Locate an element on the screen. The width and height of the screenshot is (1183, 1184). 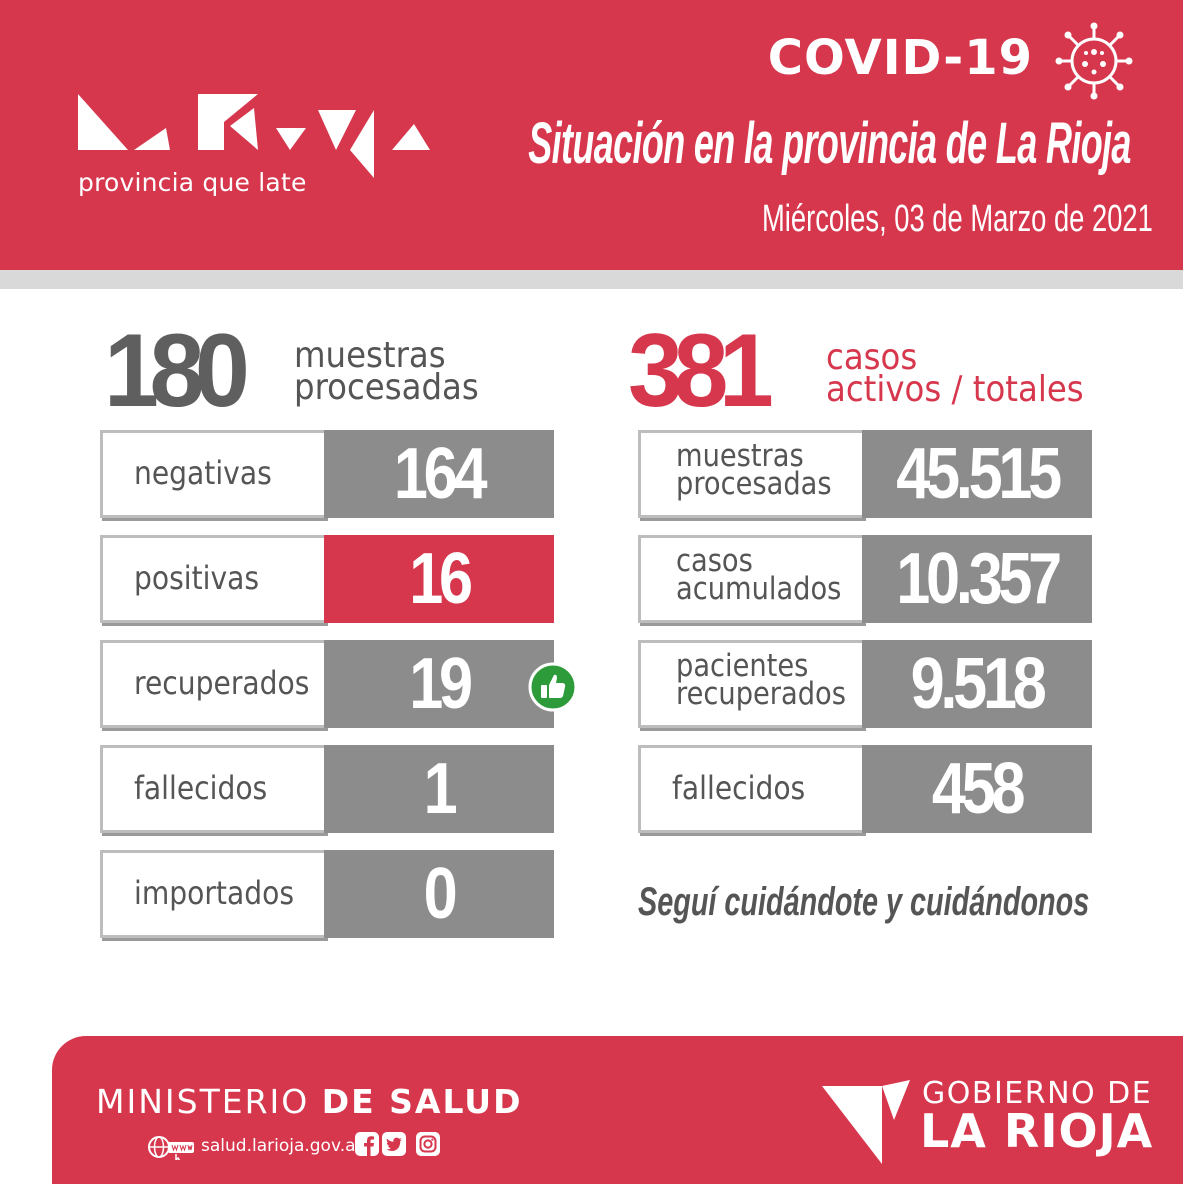
stat-value: 1 is located at coordinates (441, 789).